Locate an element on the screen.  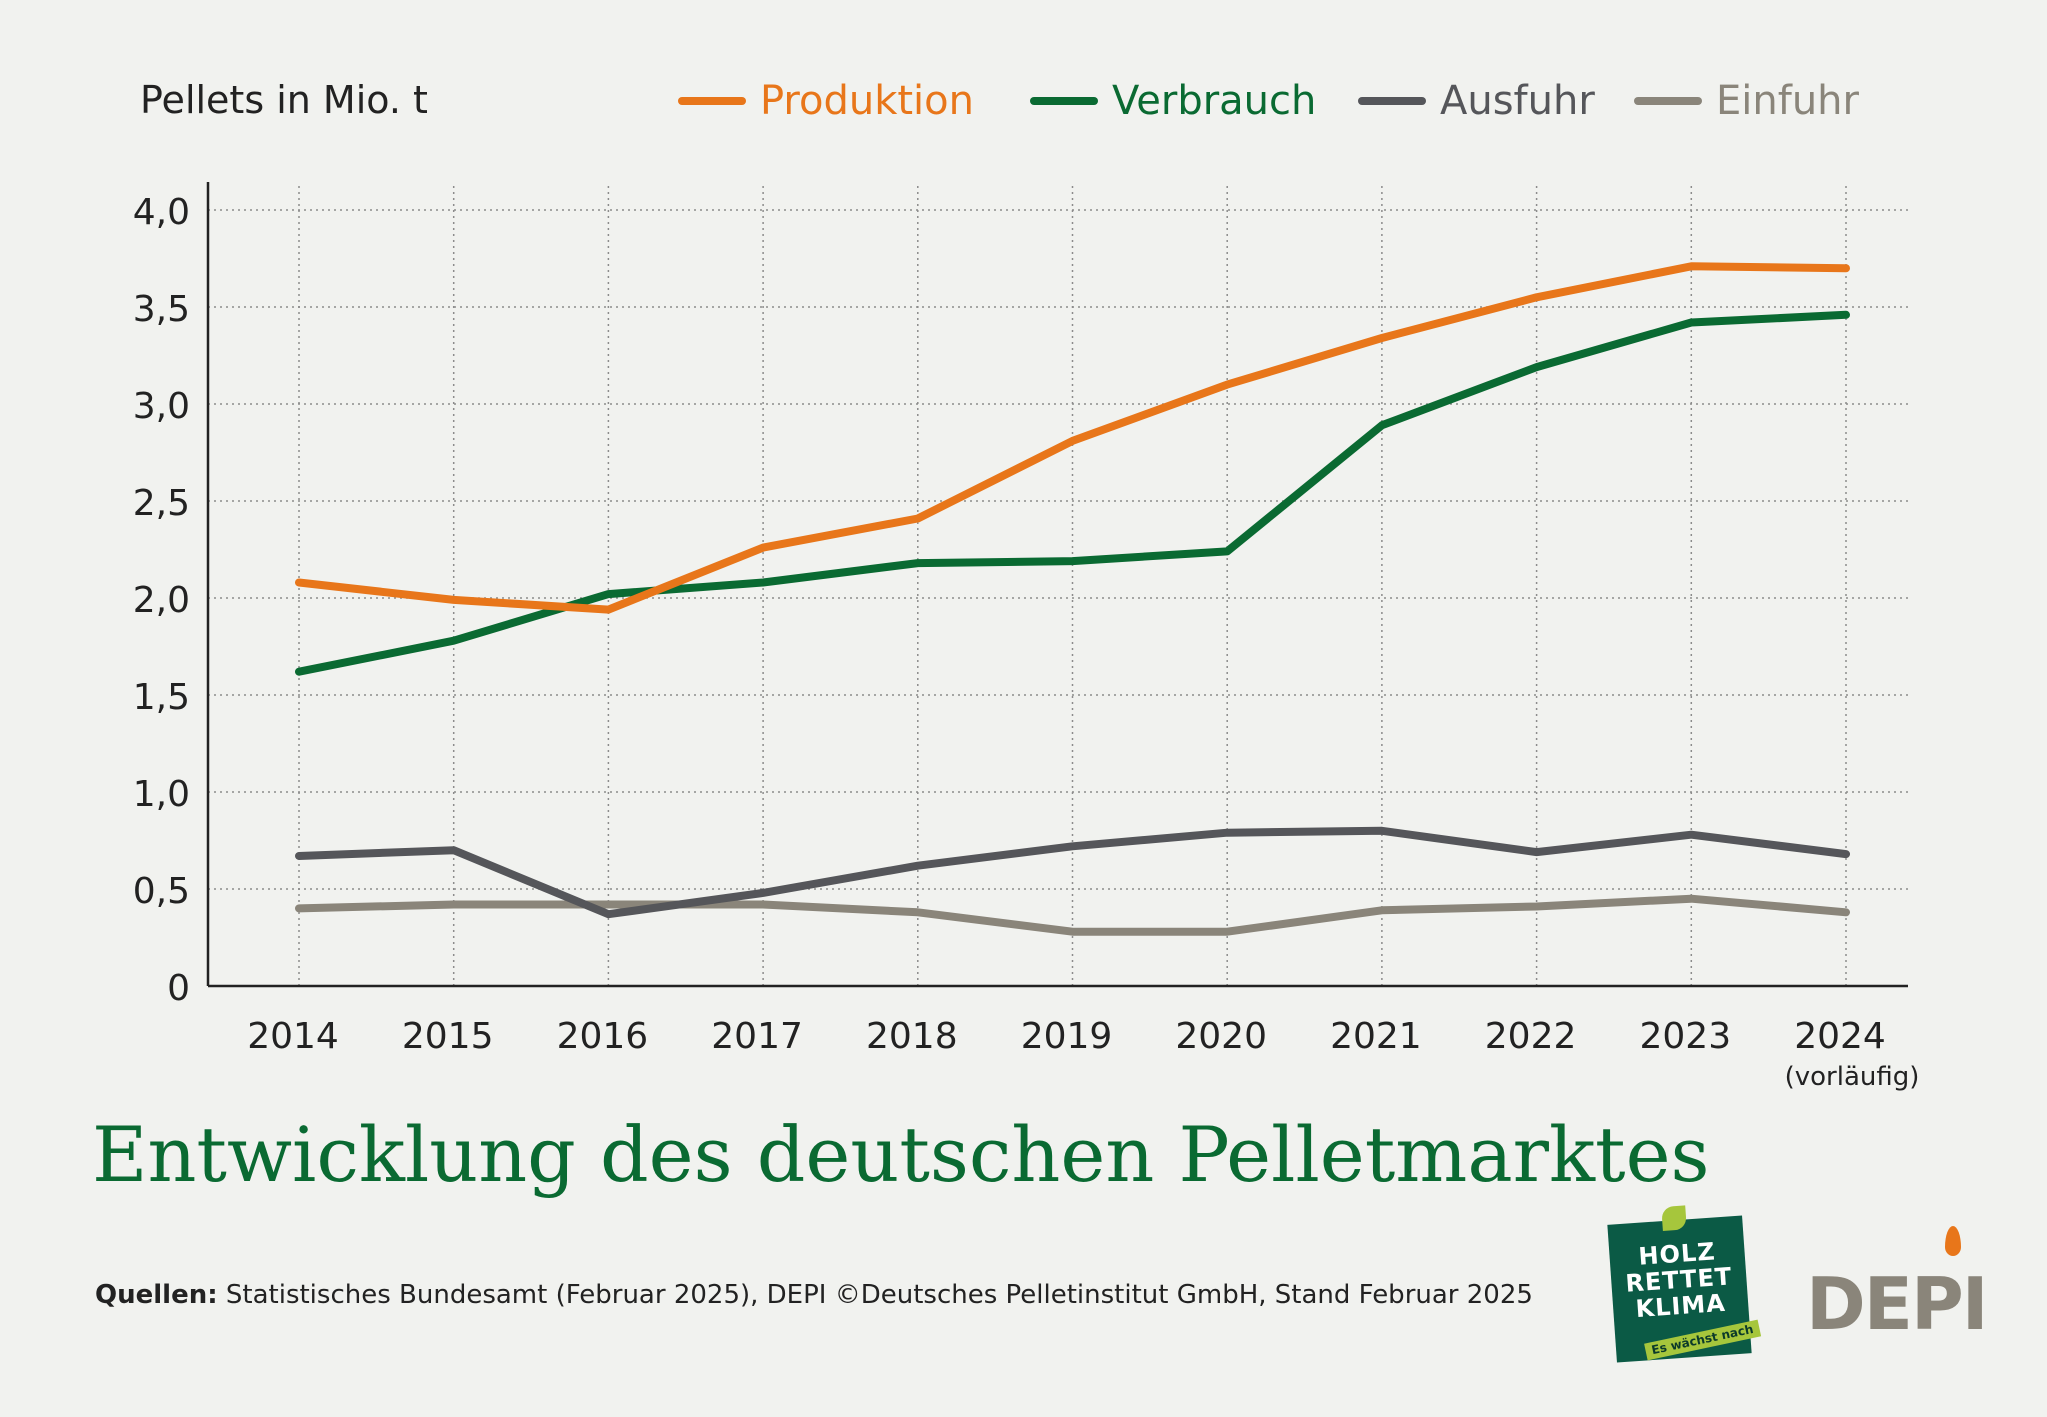
chart-title: Entwicklung des deutschen Pelletmarktes is located at coordinates (901, 1154).